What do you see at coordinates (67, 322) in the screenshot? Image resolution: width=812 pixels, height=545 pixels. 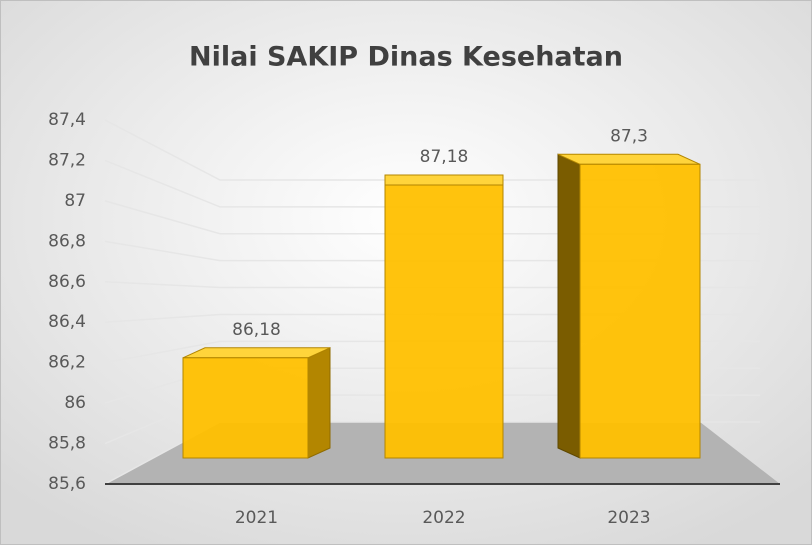 I see `y-tick-label: 86,4` at bounding box center [67, 322].